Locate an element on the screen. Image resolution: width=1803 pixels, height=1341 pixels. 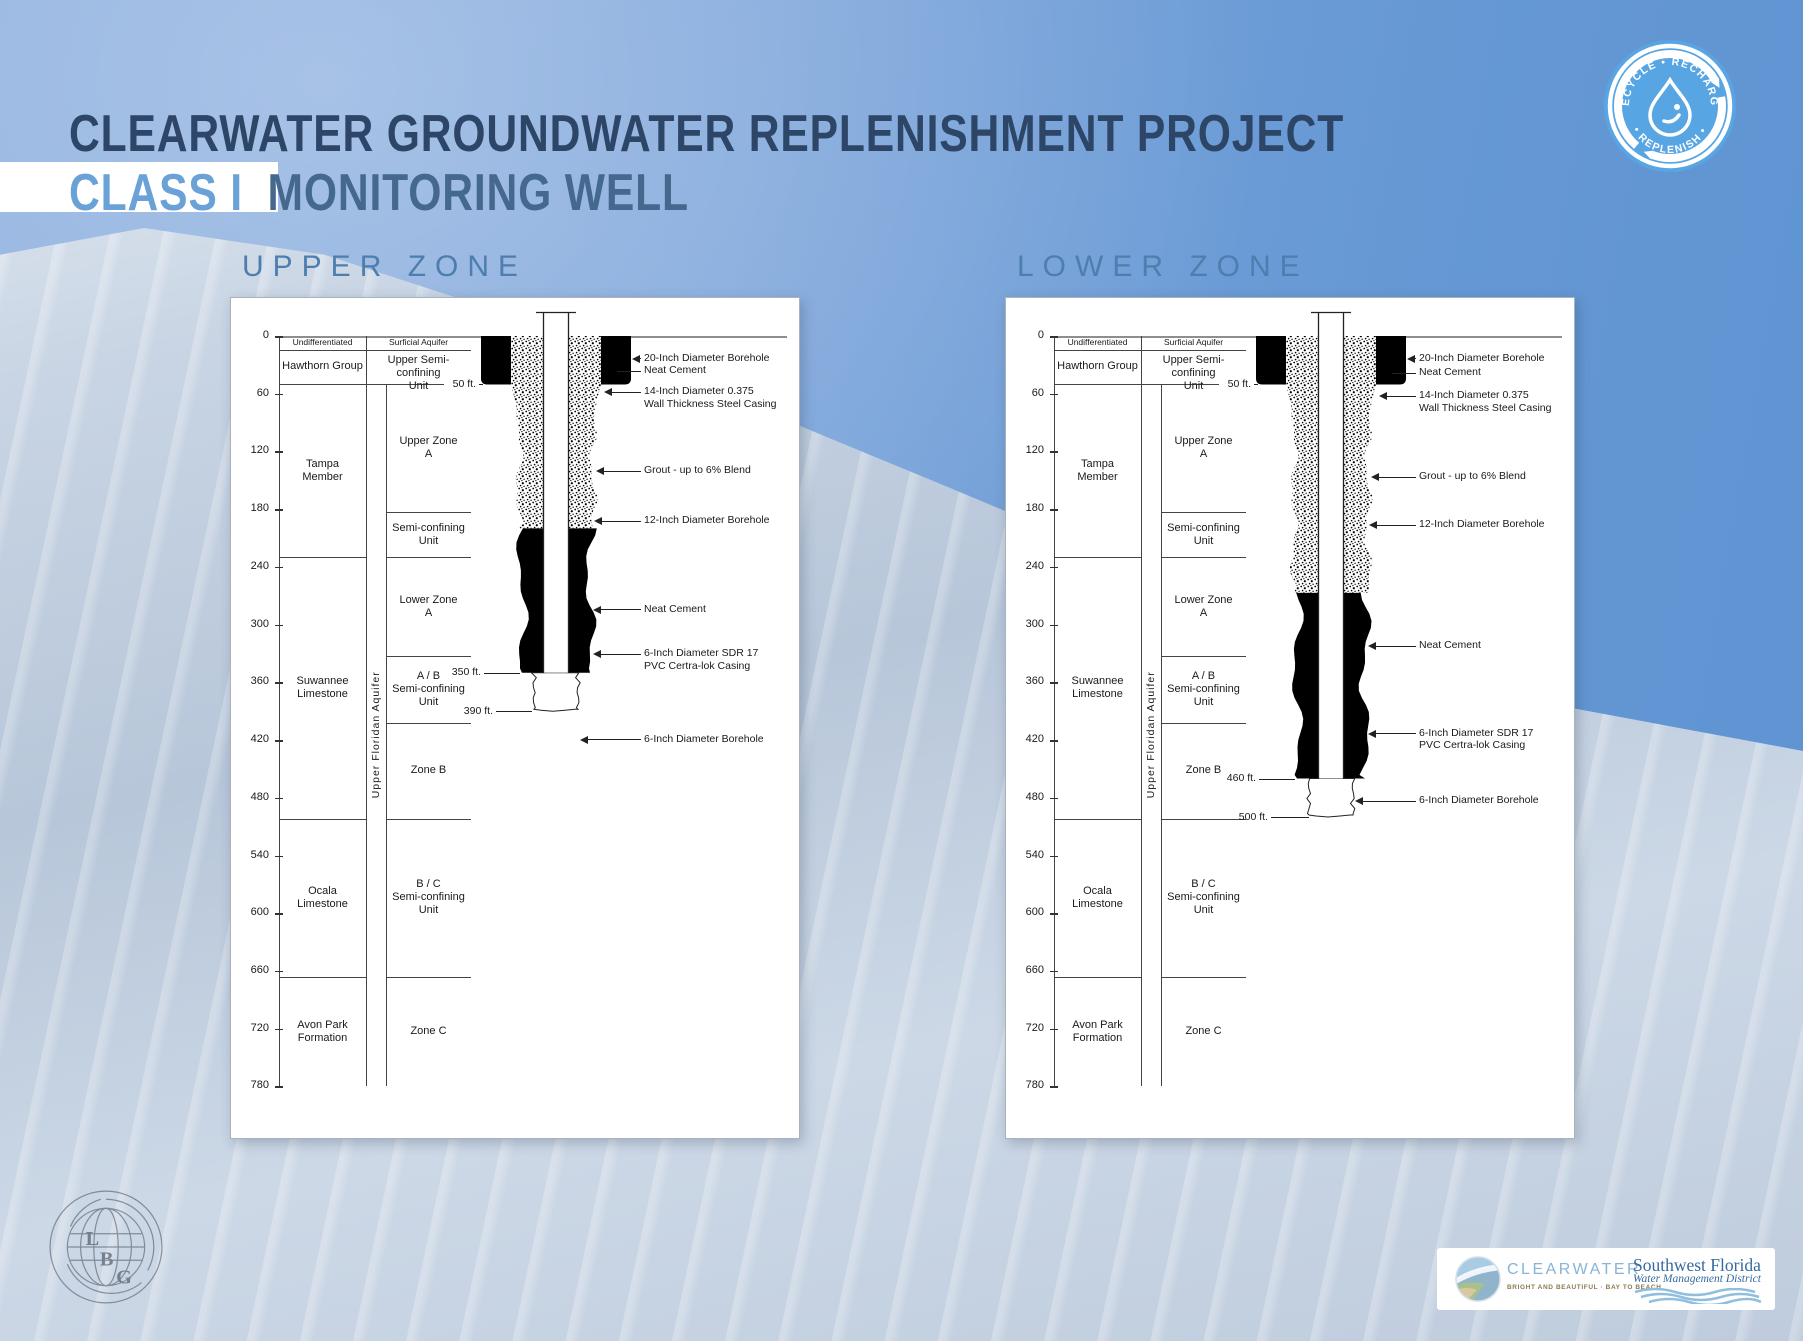
annotation-label-line: Neat Cement is located at coordinates (675, 370).